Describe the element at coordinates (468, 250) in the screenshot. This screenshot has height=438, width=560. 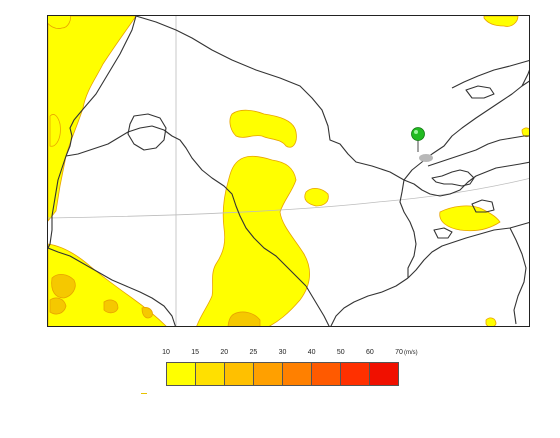
I see `border-afghan-tajik` at that location.